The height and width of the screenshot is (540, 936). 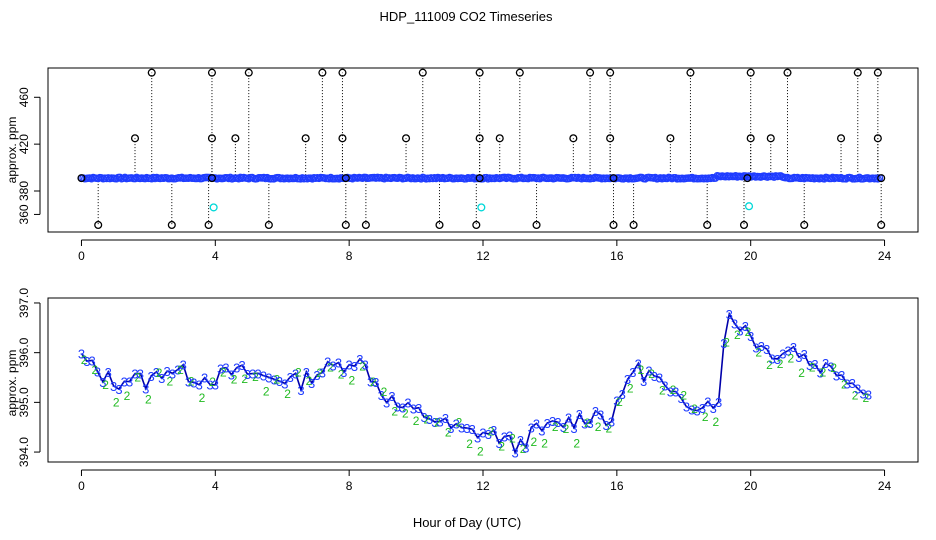 What do you see at coordinates (24, 214) in the screenshot?
I see `top-y-tick-label: 360` at bounding box center [24, 214].